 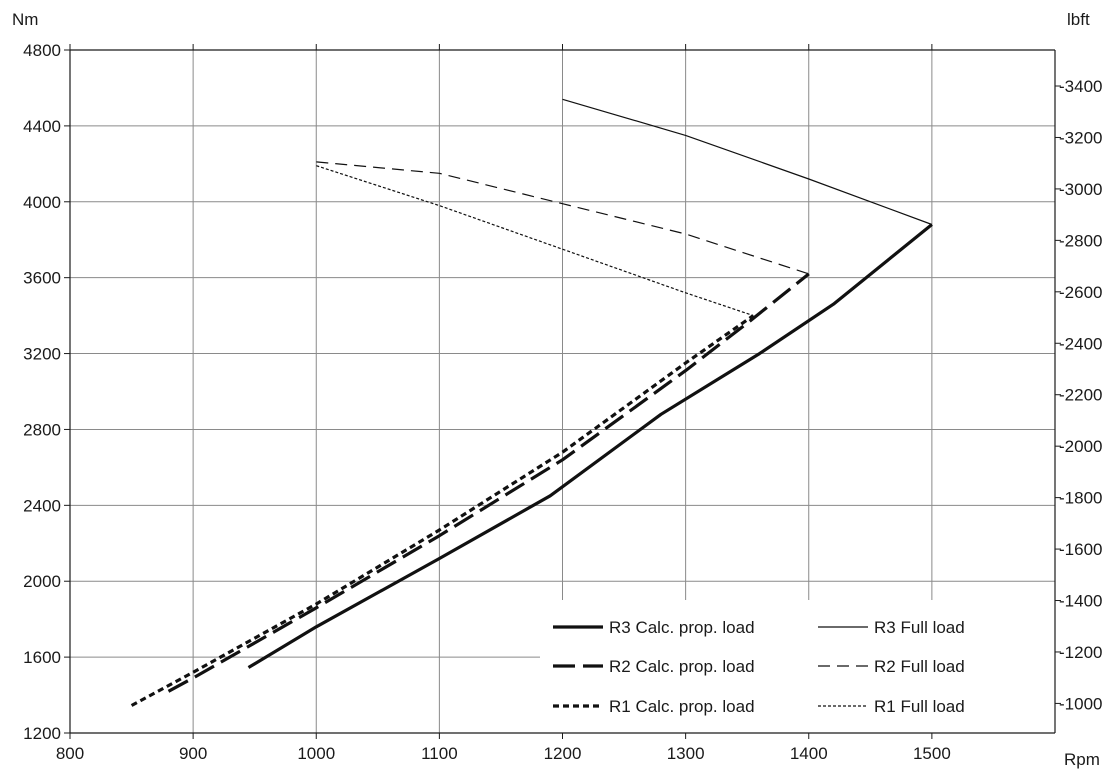 What do you see at coordinates (1082, 759) in the screenshot?
I see `x-axis-unit-label: Rpm` at bounding box center [1082, 759].